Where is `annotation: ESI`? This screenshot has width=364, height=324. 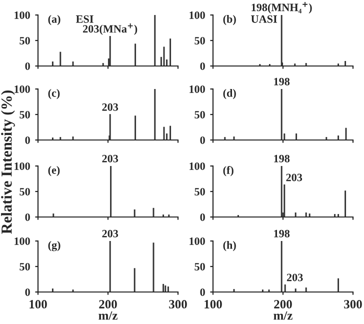 annotation: ESI is located at coordinates (85, 19).